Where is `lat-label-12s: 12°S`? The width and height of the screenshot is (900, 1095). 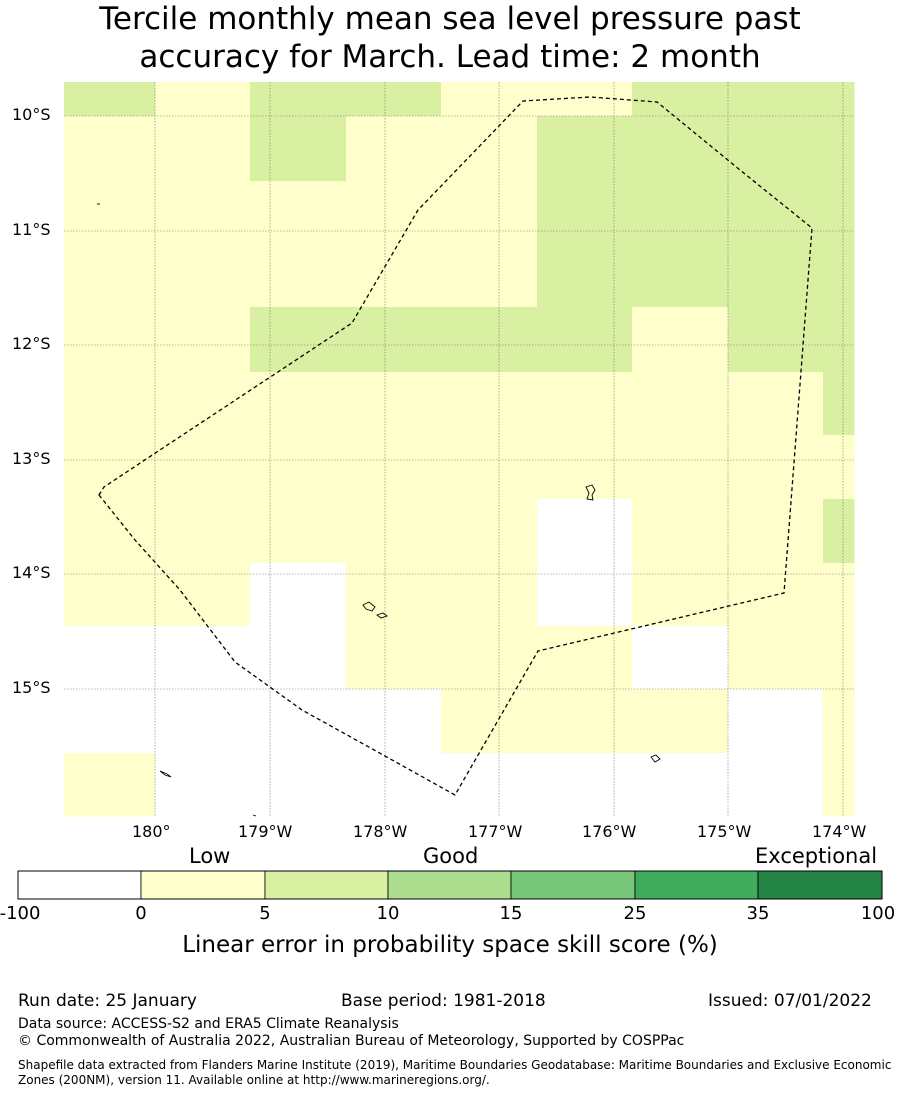 lat-label-12s: 12°S is located at coordinates (31, 343).